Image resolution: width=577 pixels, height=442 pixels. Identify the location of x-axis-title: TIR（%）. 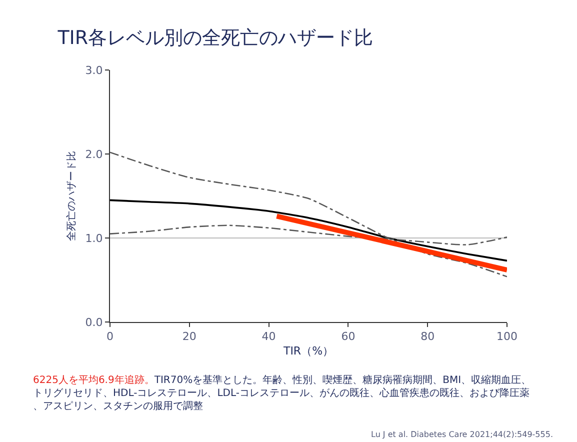
(308, 351).